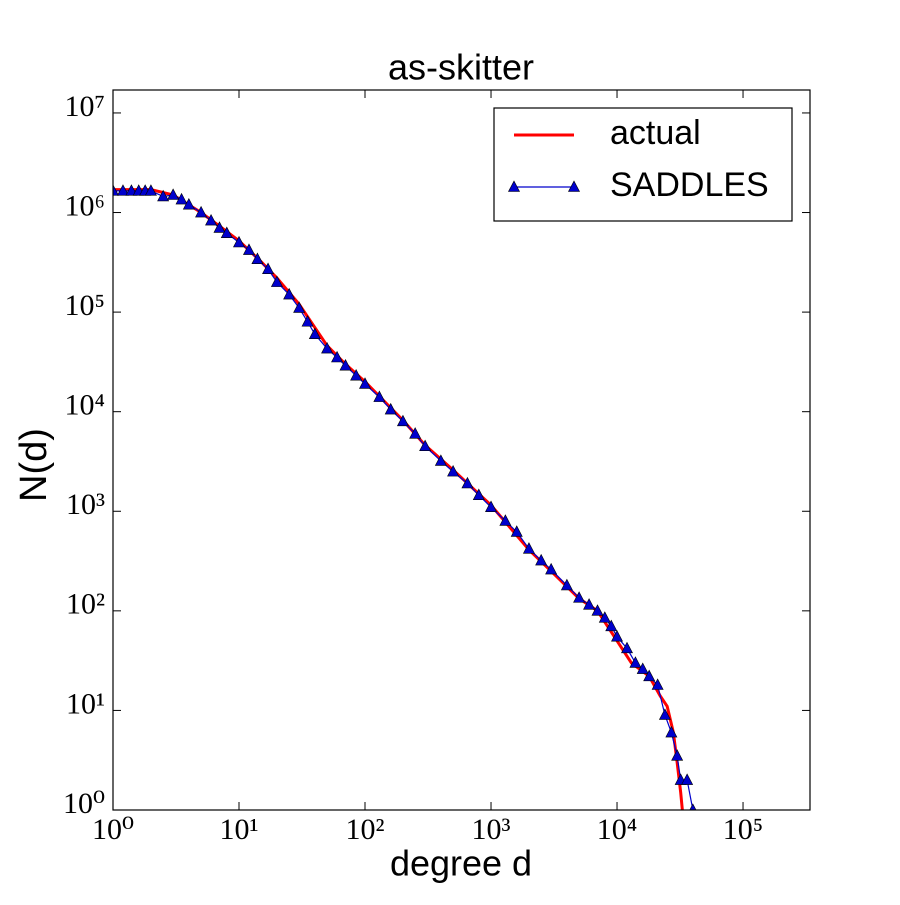  What do you see at coordinates (85, 703) in the screenshot?
I see `y-tick-label: 10¹` at bounding box center [85, 703].